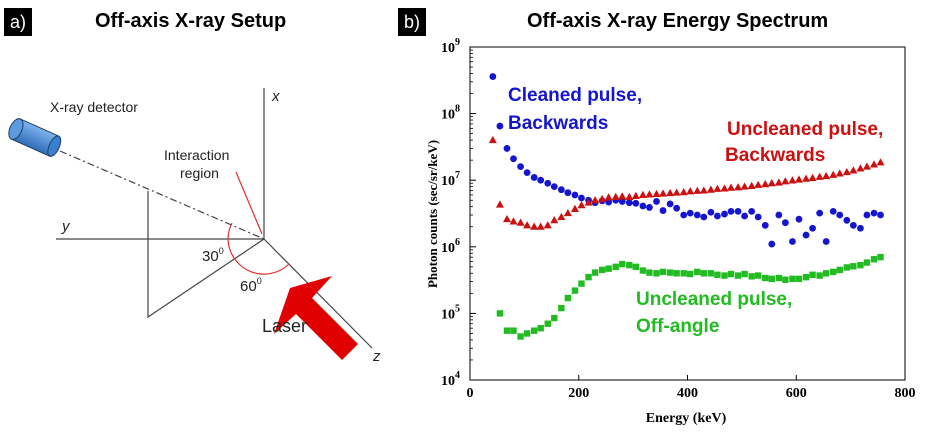 This screenshot has height=433, width=926. I want to click on x-tick-label: 600, so click(796, 393).